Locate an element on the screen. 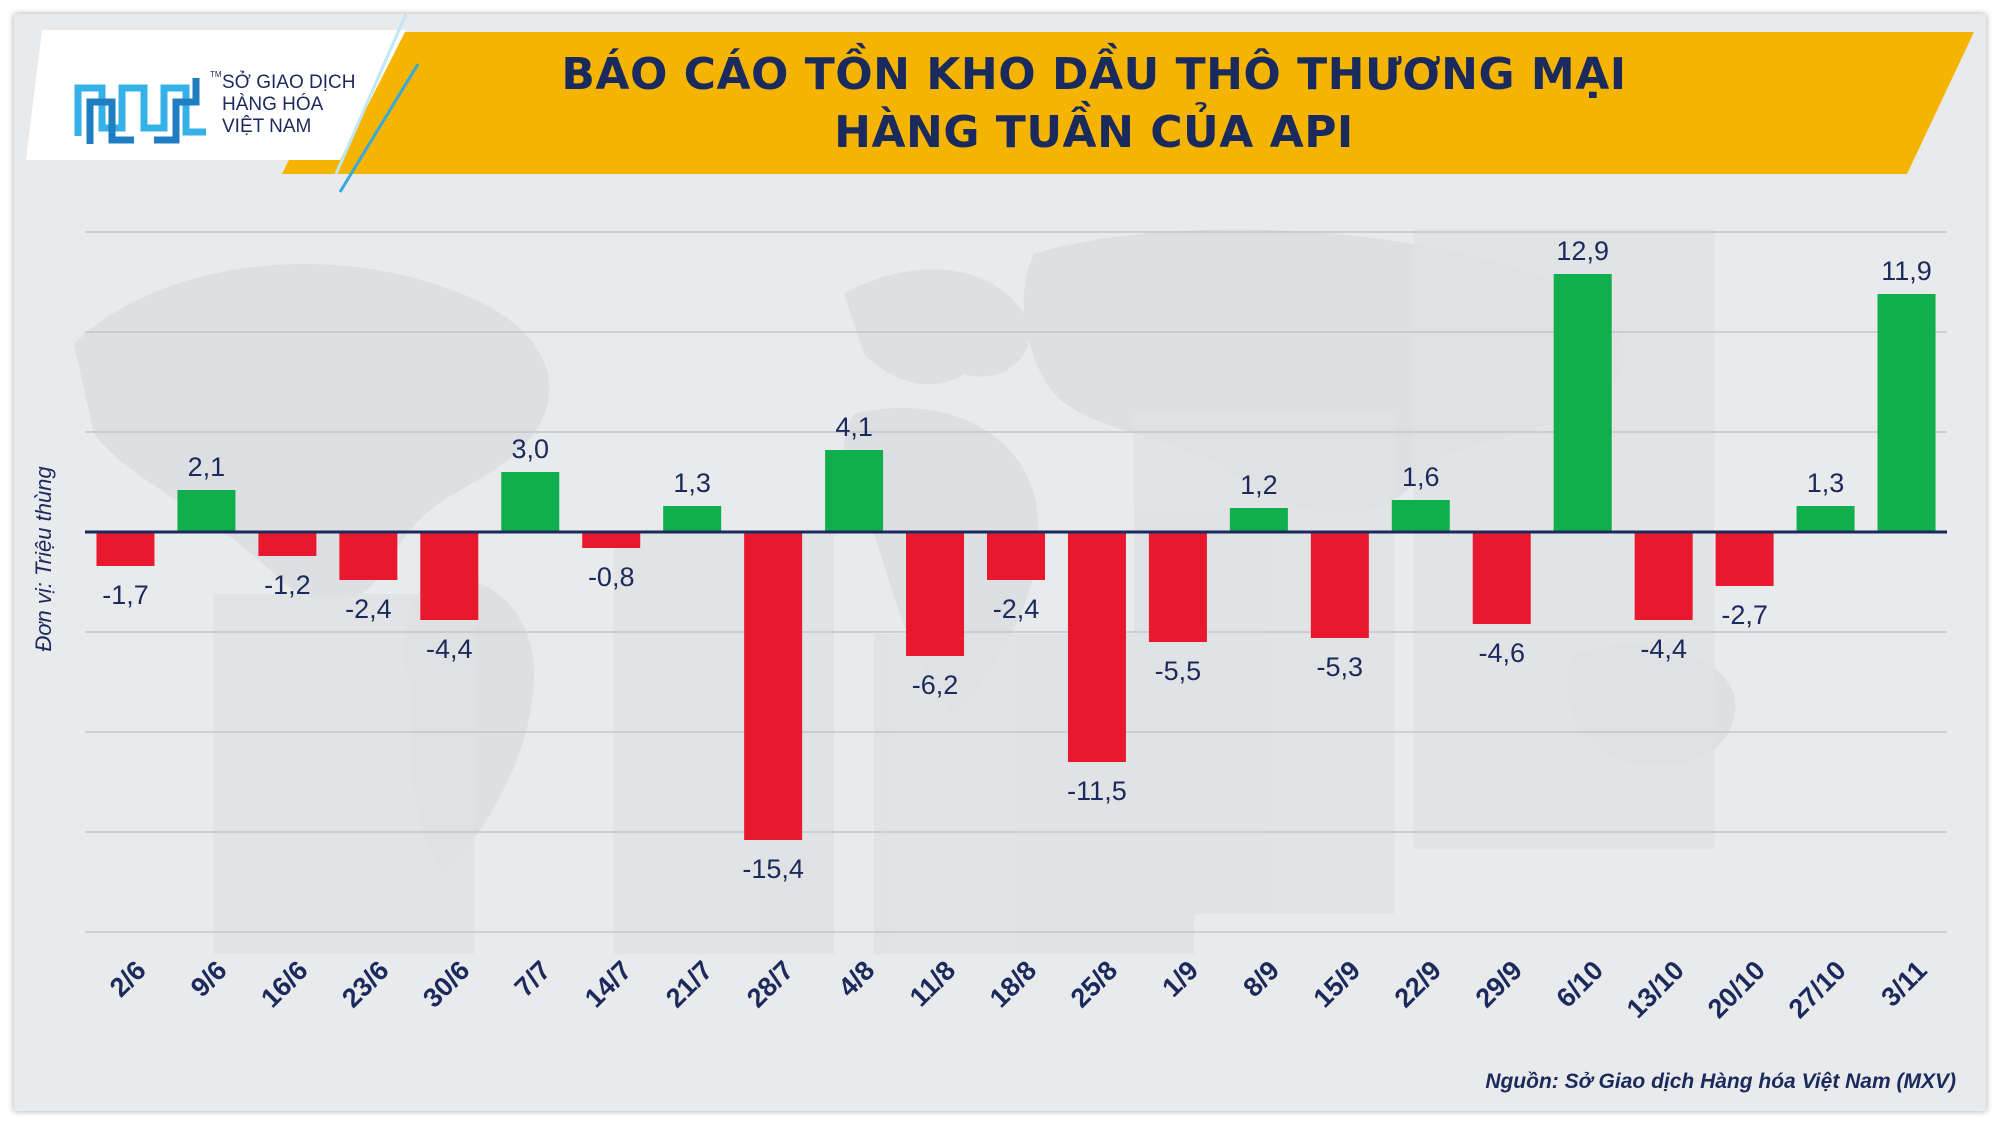 This screenshot has height=1125, width=2000. value-label: 2,1 is located at coordinates (207, 467).